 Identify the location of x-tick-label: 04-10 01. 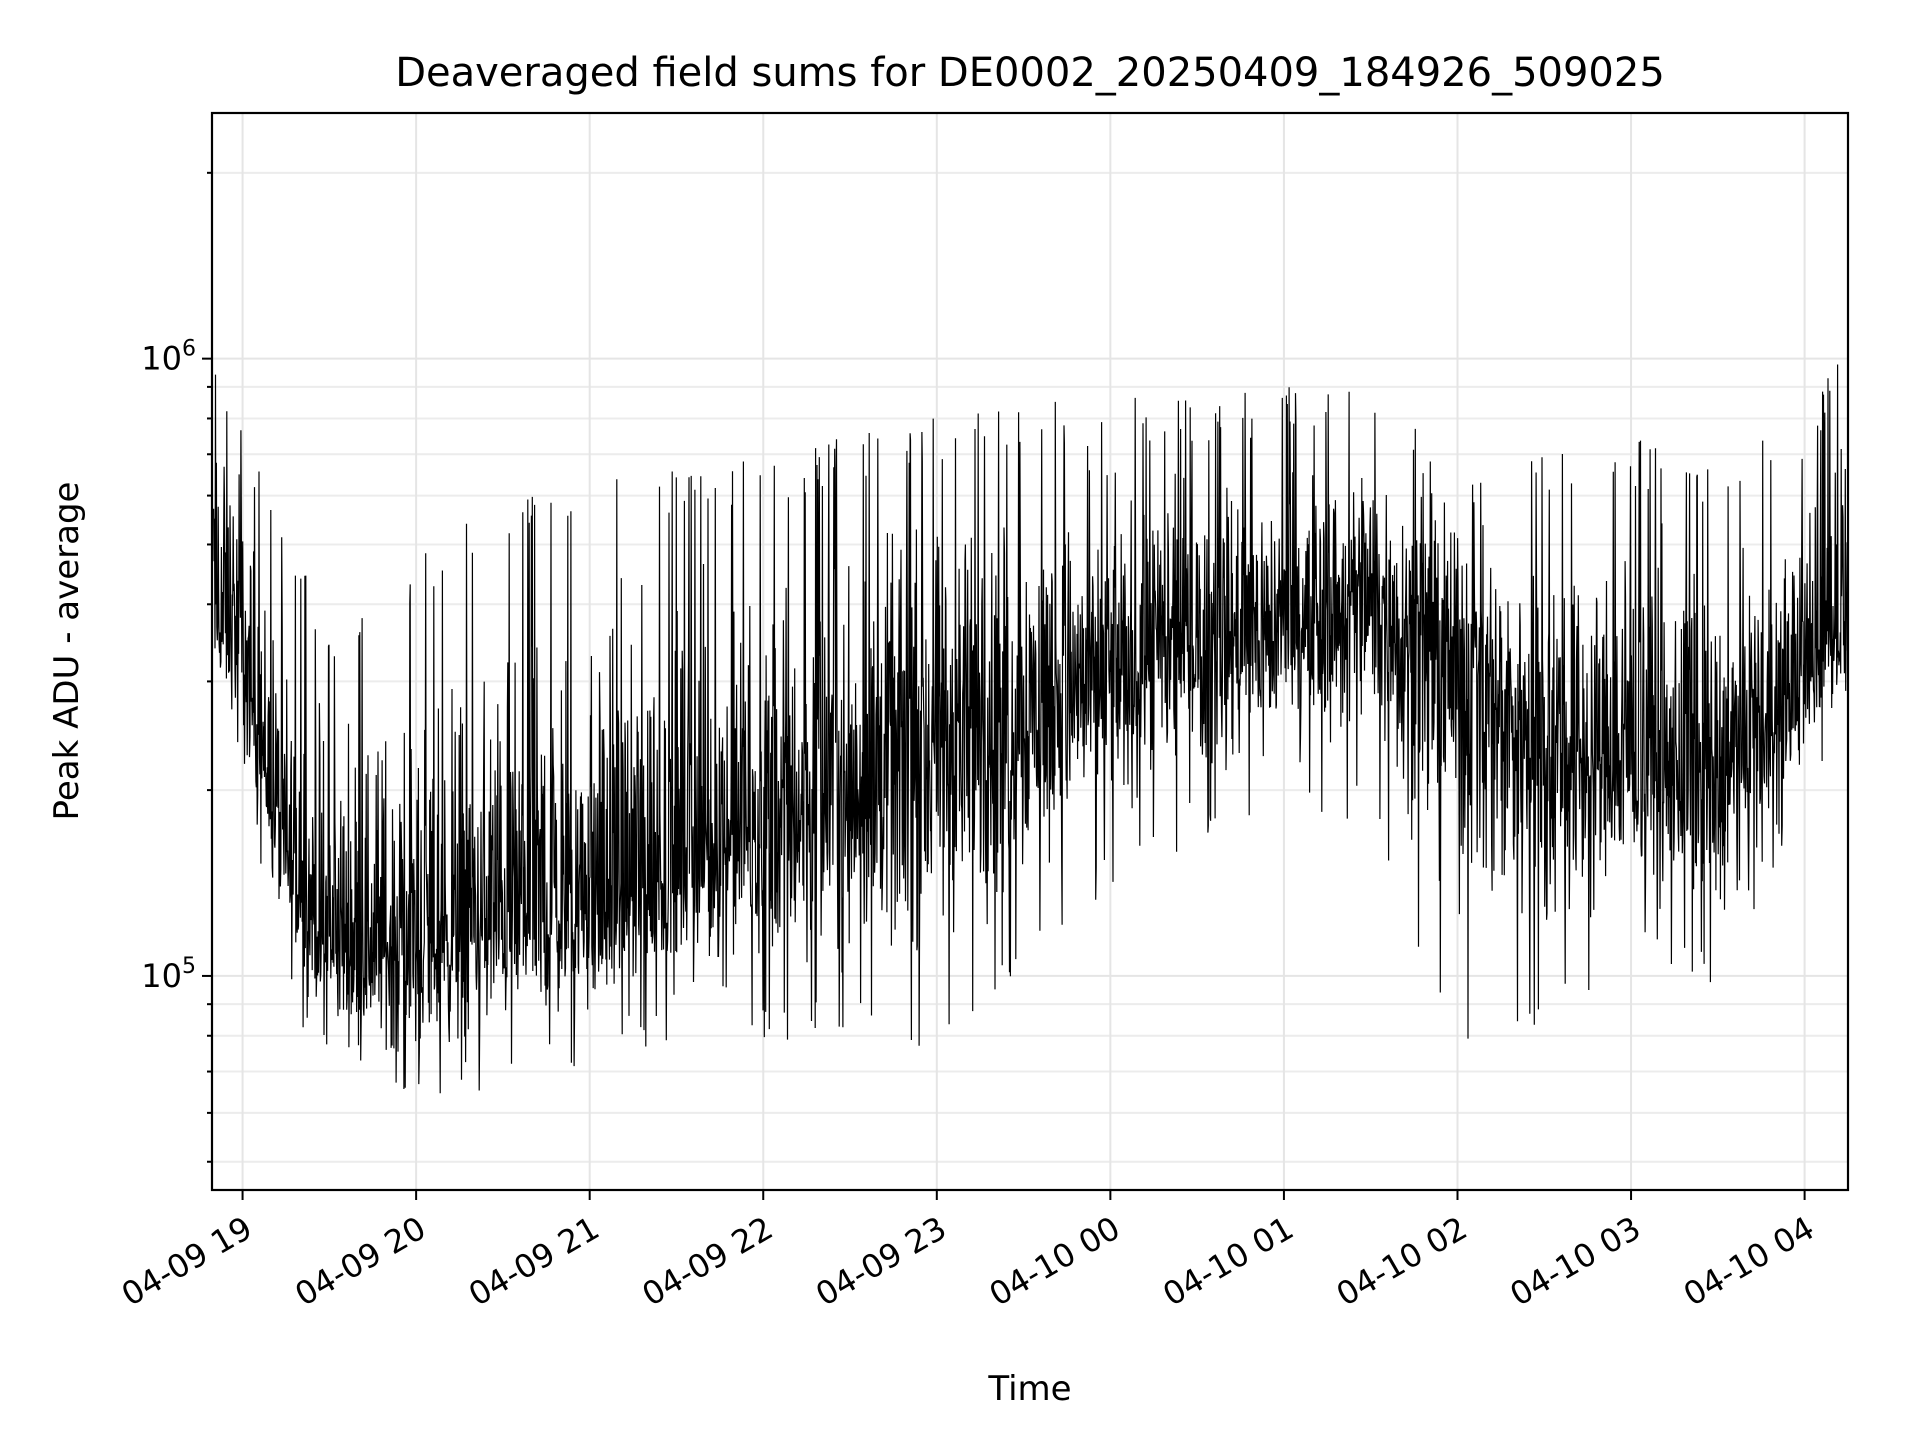
(1228, 1261).